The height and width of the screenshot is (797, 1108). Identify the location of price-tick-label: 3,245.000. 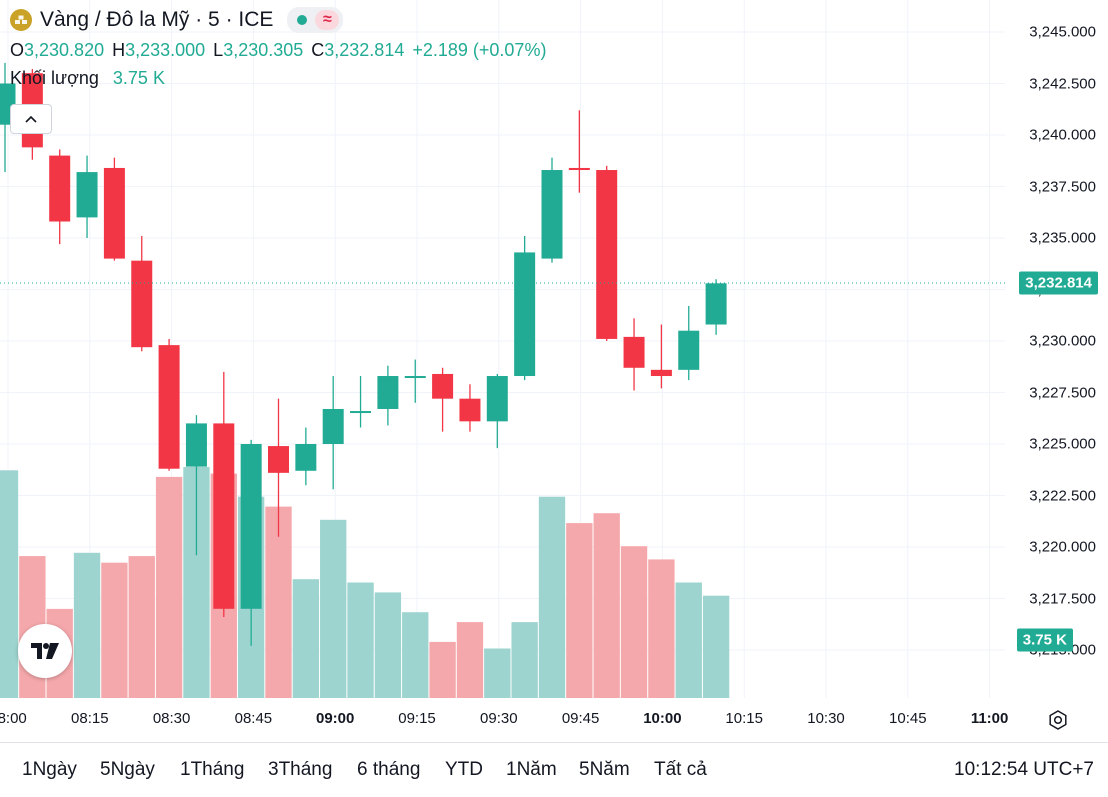
(1062, 32).